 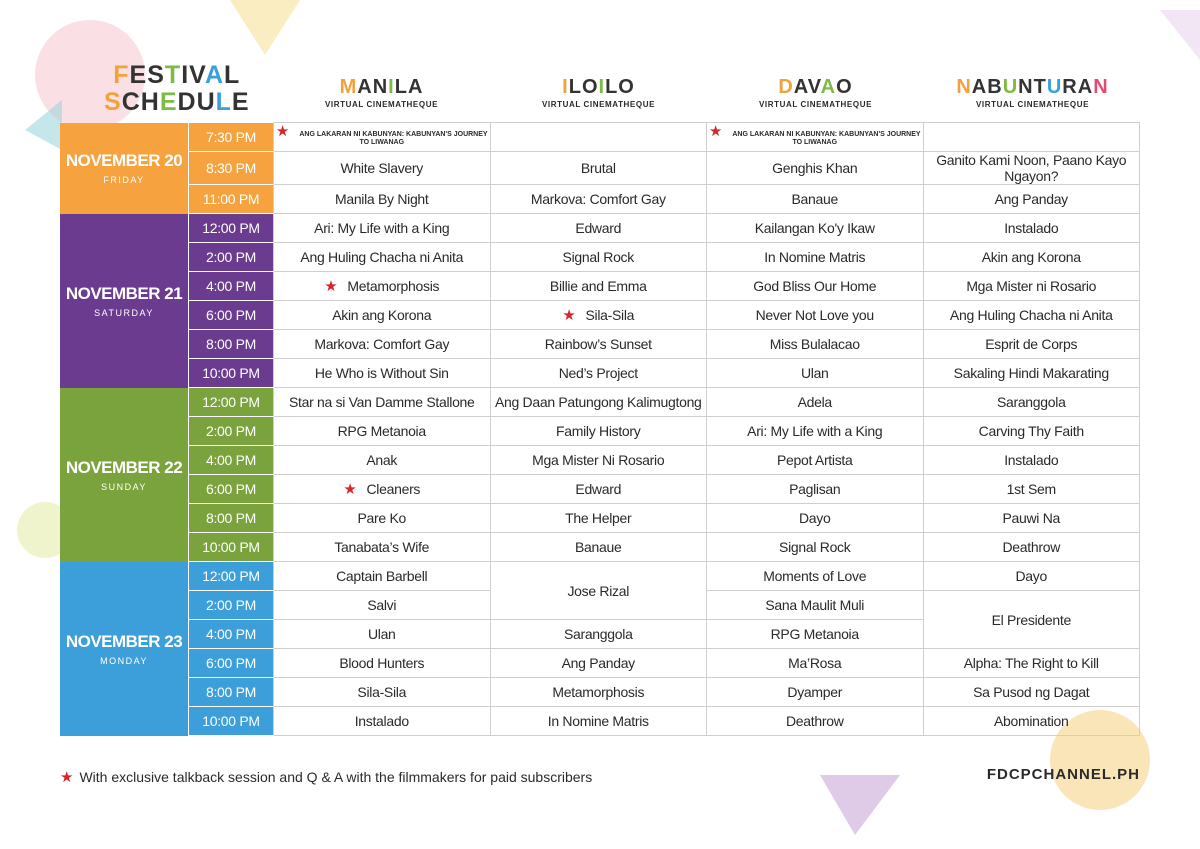 I want to click on film-title: Paglisan, so click(x=815, y=489).